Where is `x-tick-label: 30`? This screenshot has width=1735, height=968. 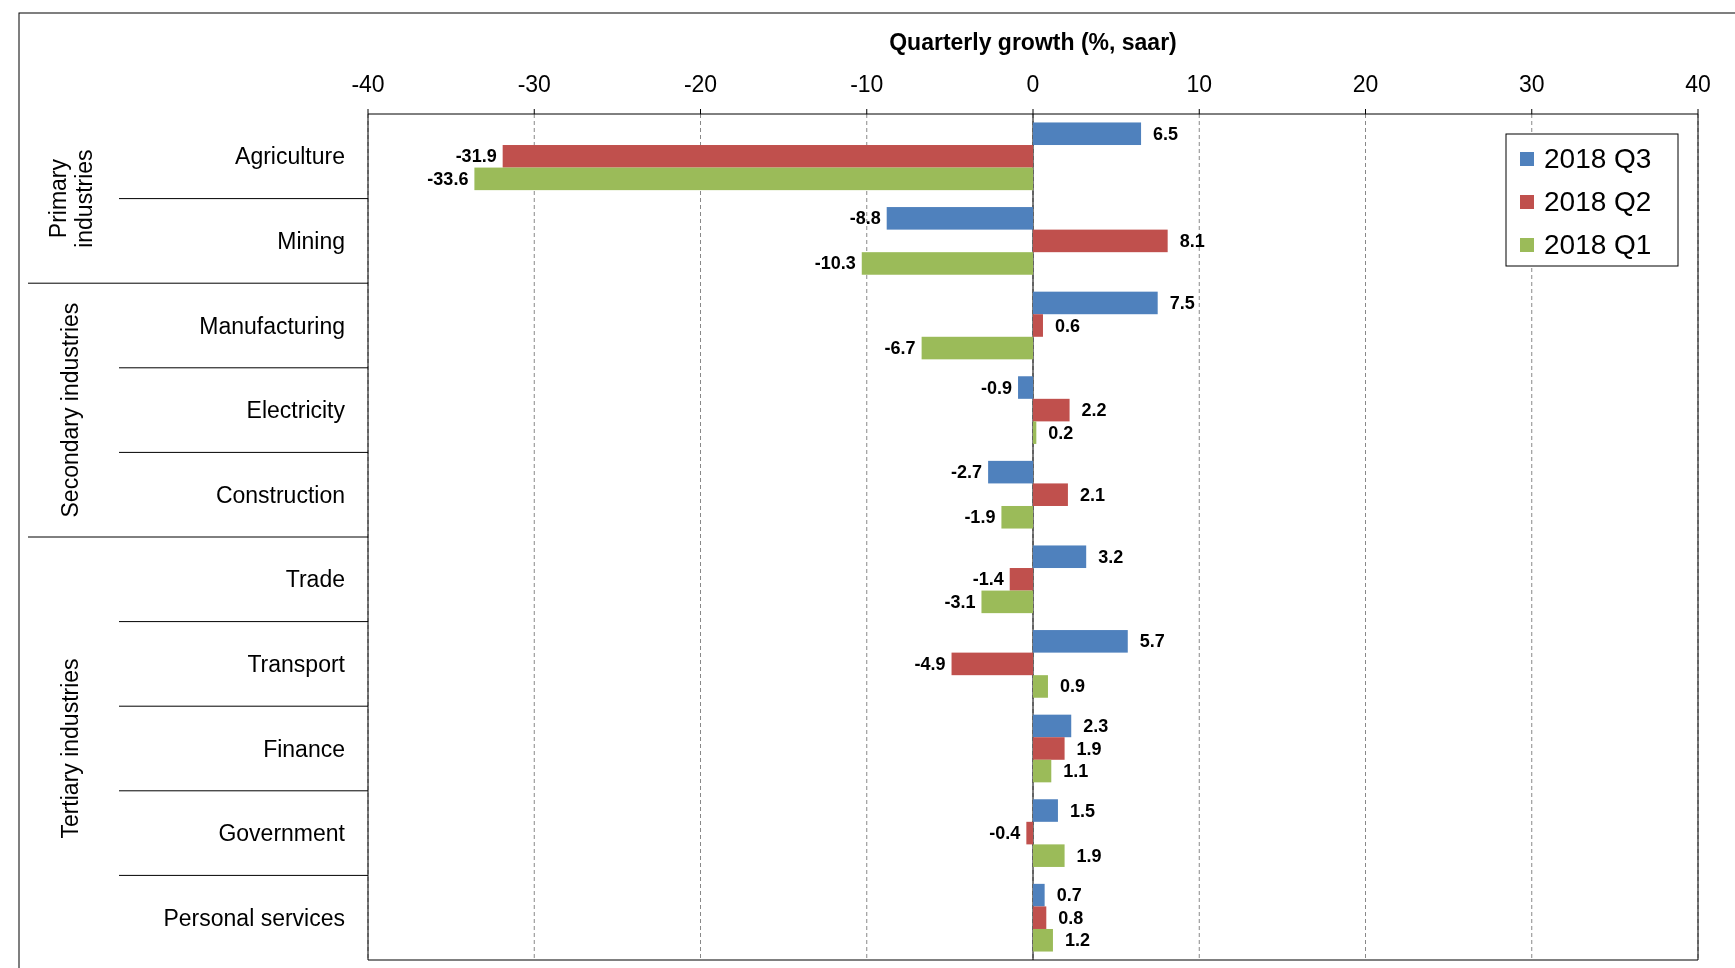
x-tick-label: 30 is located at coordinates (1531, 84).